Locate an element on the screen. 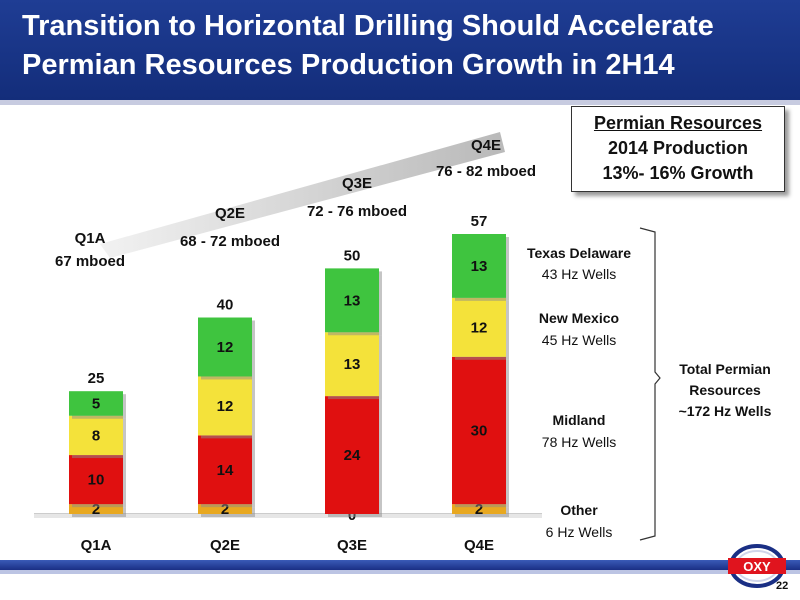 The image size is (800, 600). bar-q3e-midland is located at coordinates (352, 455).